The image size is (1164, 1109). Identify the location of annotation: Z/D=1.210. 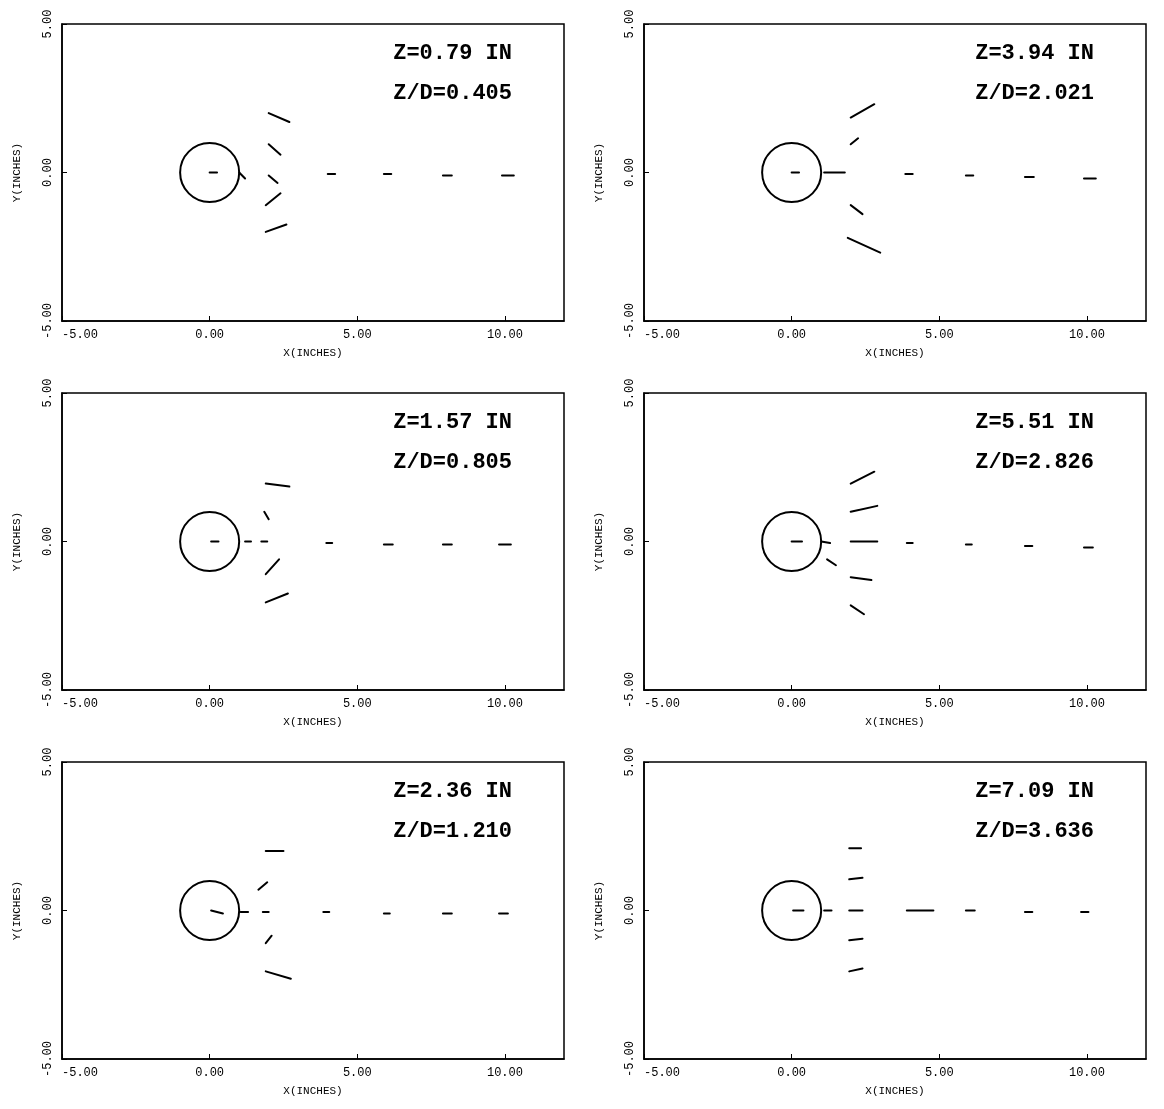
(453, 831).